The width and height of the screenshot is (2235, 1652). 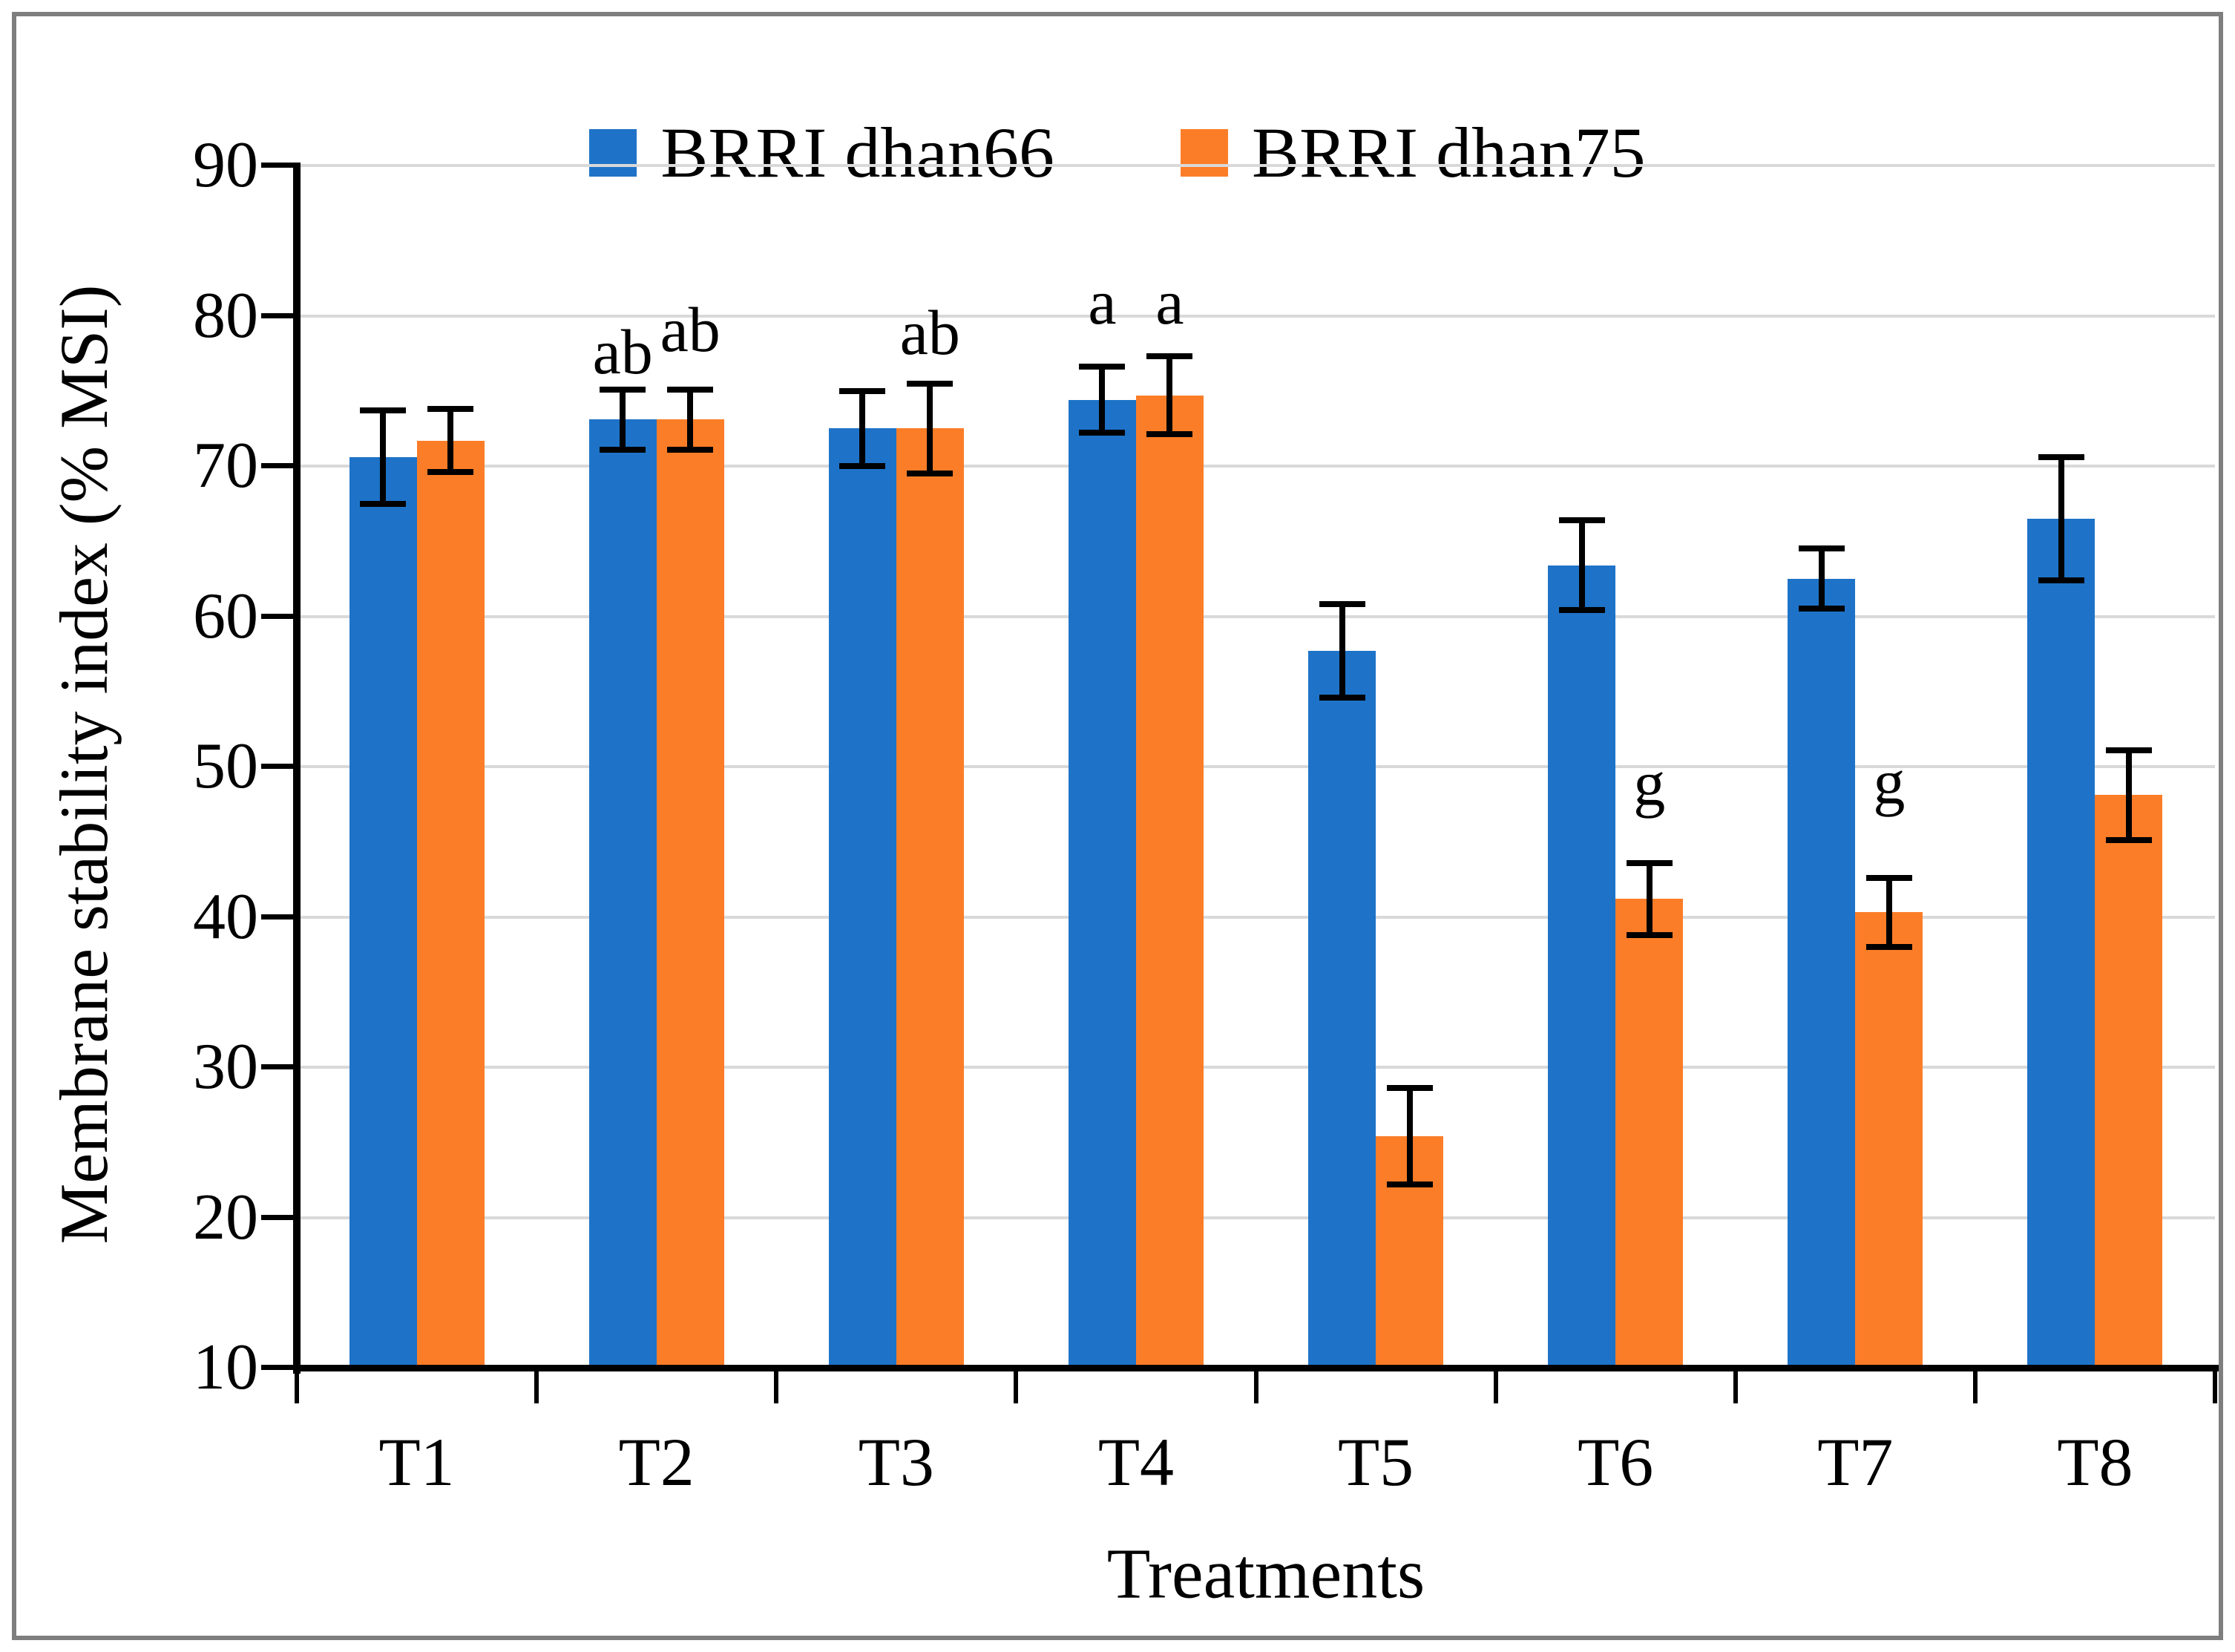 What do you see at coordinates (450, 904) in the screenshot?
I see `bar-T1-BRRI-dhan75` at bounding box center [450, 904].